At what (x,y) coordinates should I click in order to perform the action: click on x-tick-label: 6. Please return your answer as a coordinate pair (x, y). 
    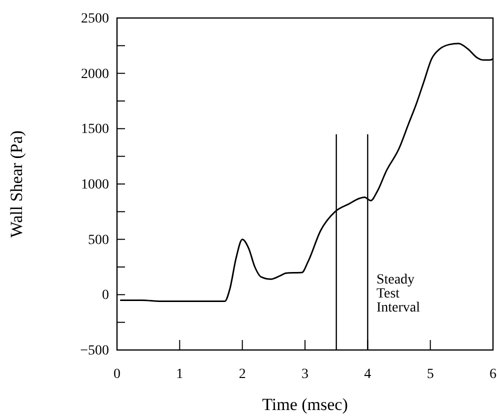
    Looking at the image, I should click on (493, 374).